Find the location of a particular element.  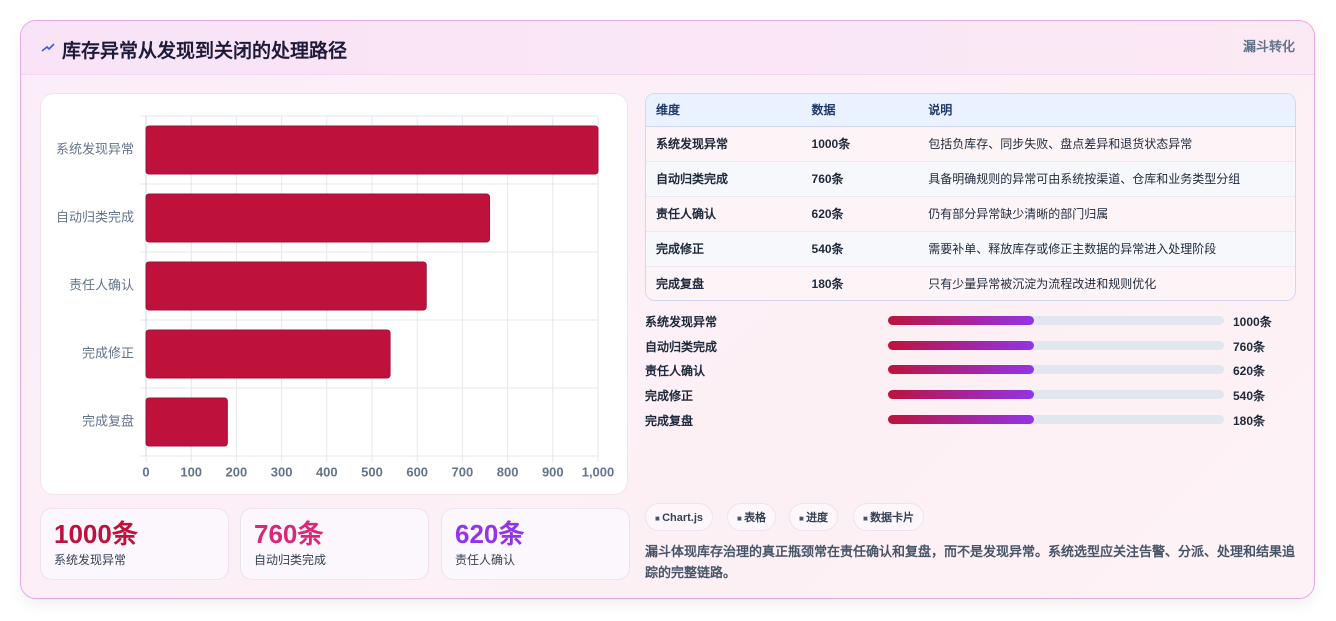

table-cell: 完成复盘 is located at coordinates (724, 283).